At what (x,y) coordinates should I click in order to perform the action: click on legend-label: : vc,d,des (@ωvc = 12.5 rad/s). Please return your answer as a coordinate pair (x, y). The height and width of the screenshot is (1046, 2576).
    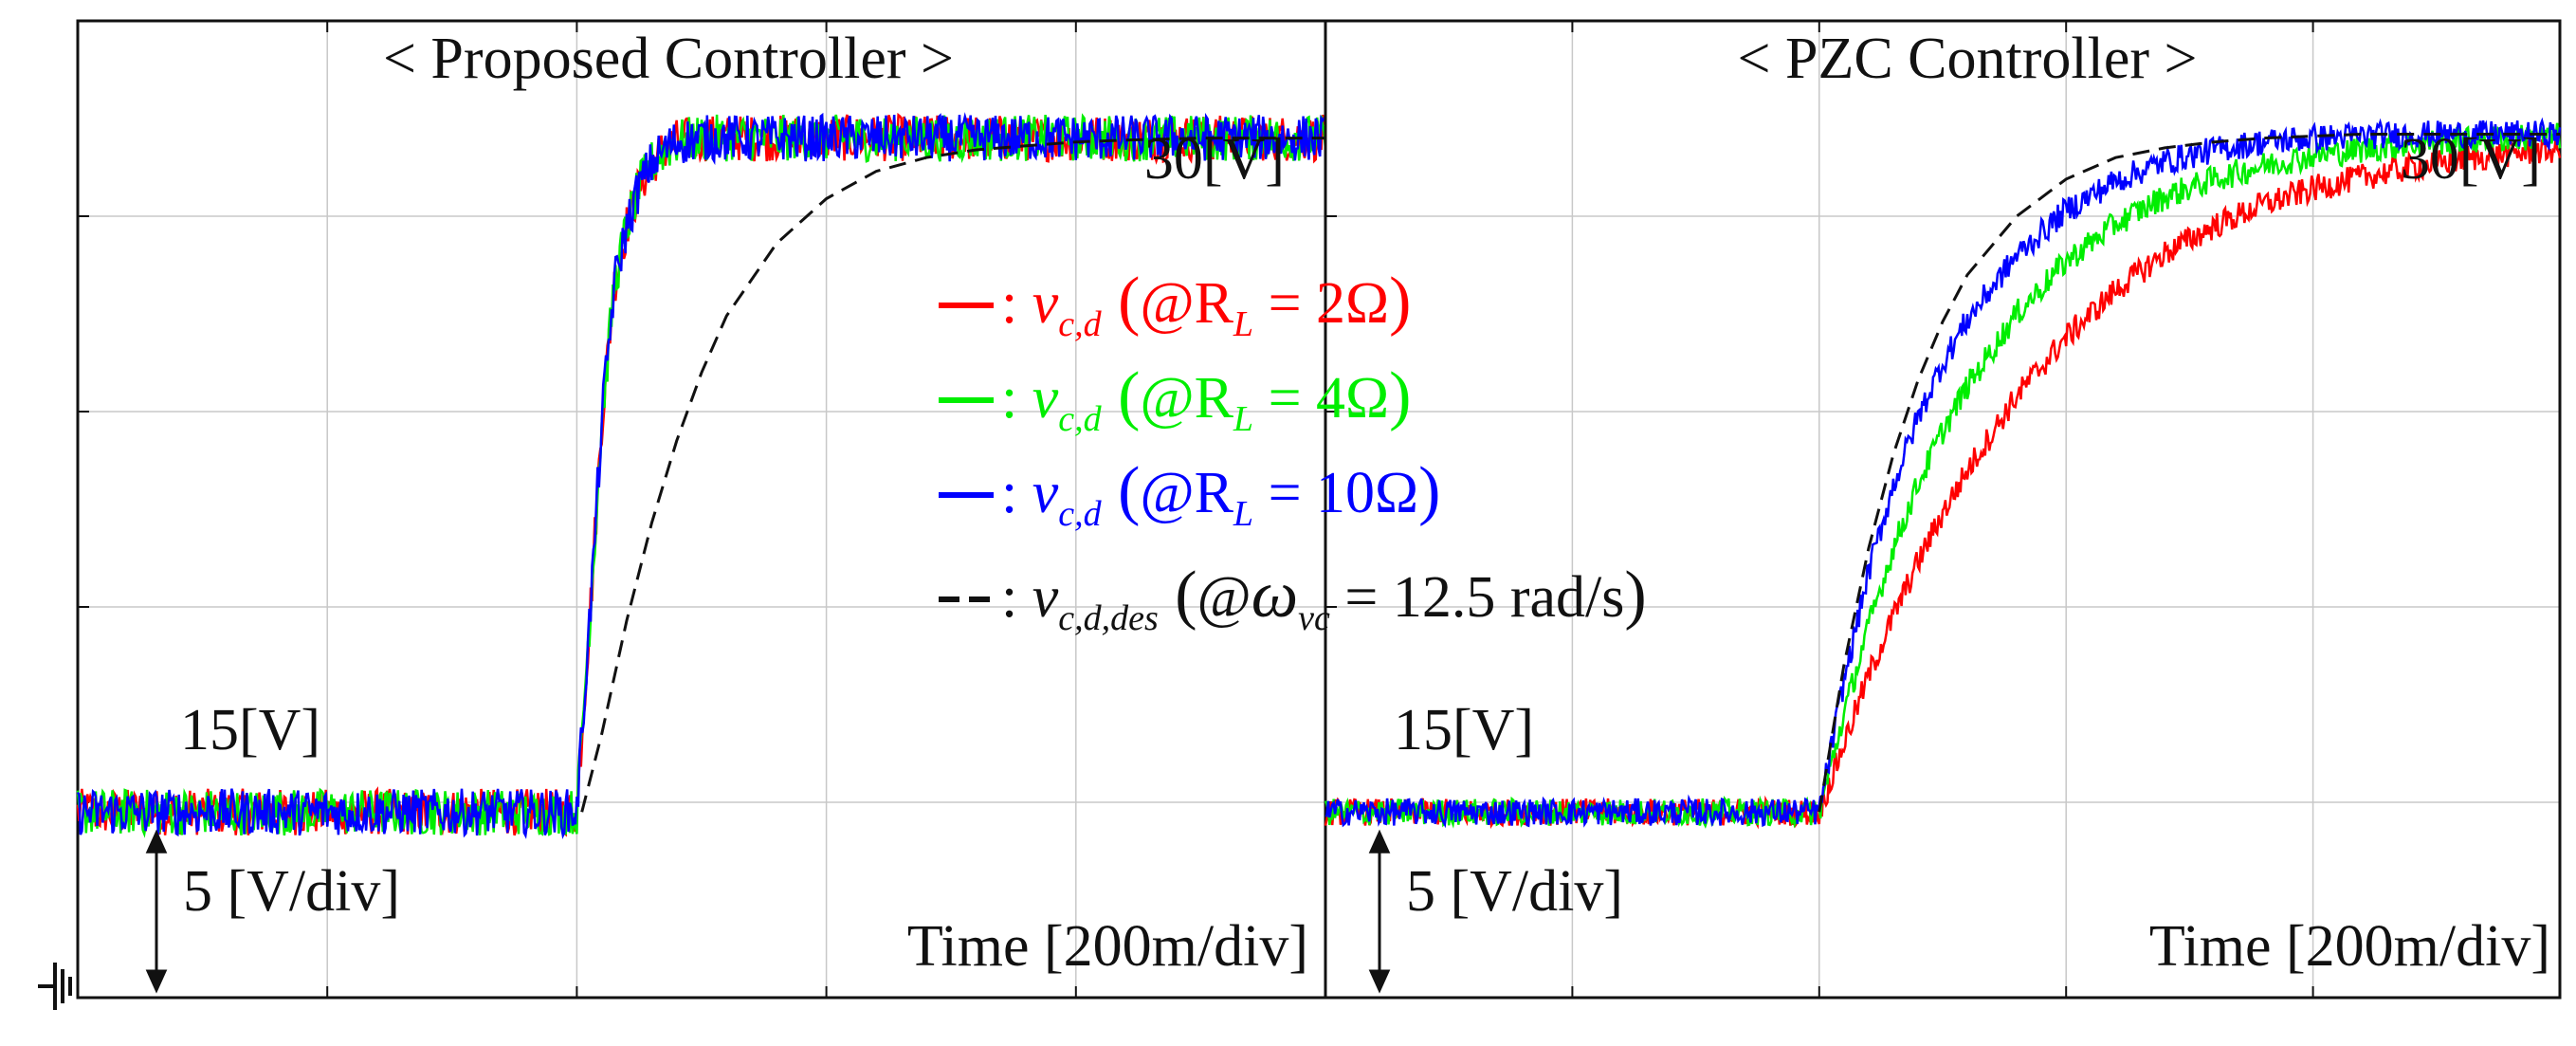
    Looking at the image, I should click on (1324, 598).